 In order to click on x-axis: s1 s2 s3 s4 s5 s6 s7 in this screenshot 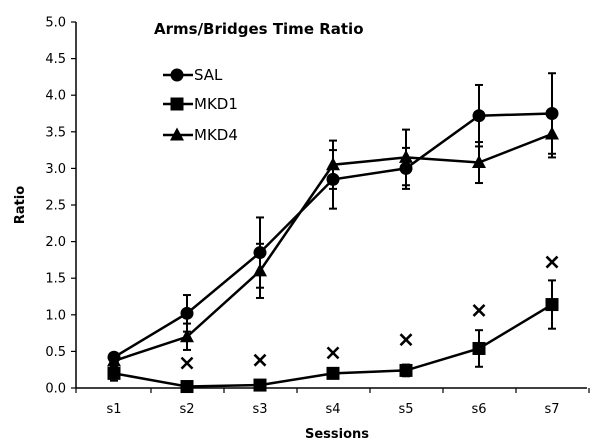, I will do `click(332, 402)`.